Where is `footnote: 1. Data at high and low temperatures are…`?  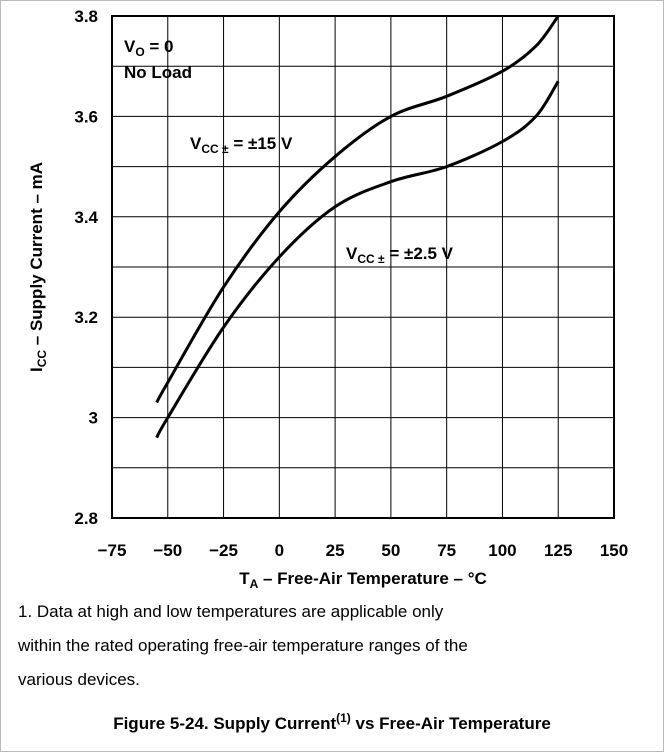
footnote: 1. Data at high and low temperatures are… is located at coordinates (231, 611).